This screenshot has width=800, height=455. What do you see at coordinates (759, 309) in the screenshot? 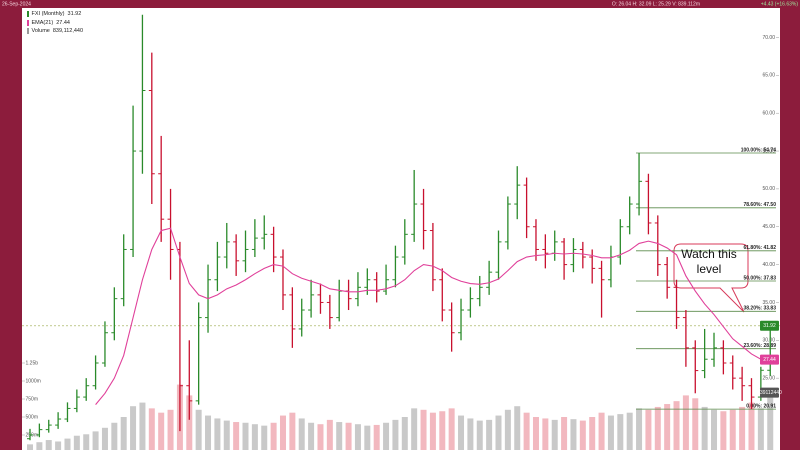
I see `fib-label: 38.20%: 33.83` at bounding box center [759, 309].